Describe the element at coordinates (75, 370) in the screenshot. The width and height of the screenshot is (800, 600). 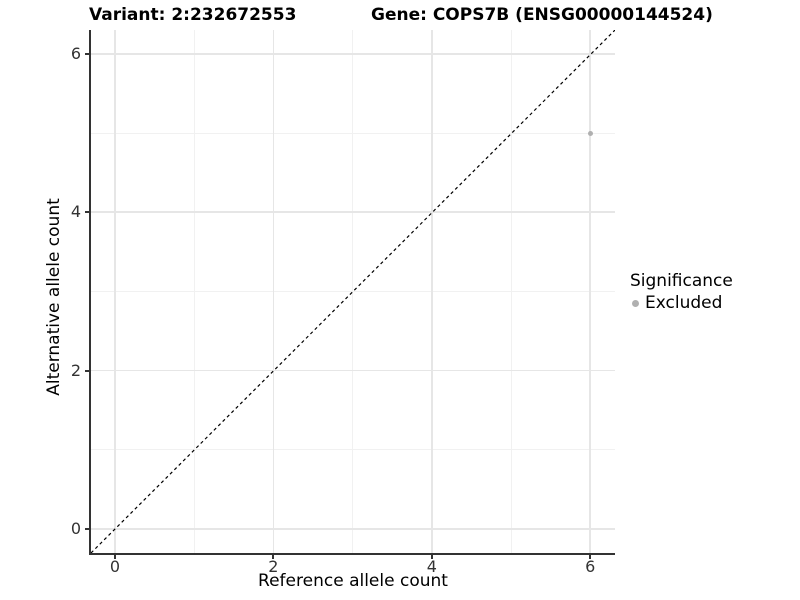
I see `y-tick-label-2: 2` at that location.